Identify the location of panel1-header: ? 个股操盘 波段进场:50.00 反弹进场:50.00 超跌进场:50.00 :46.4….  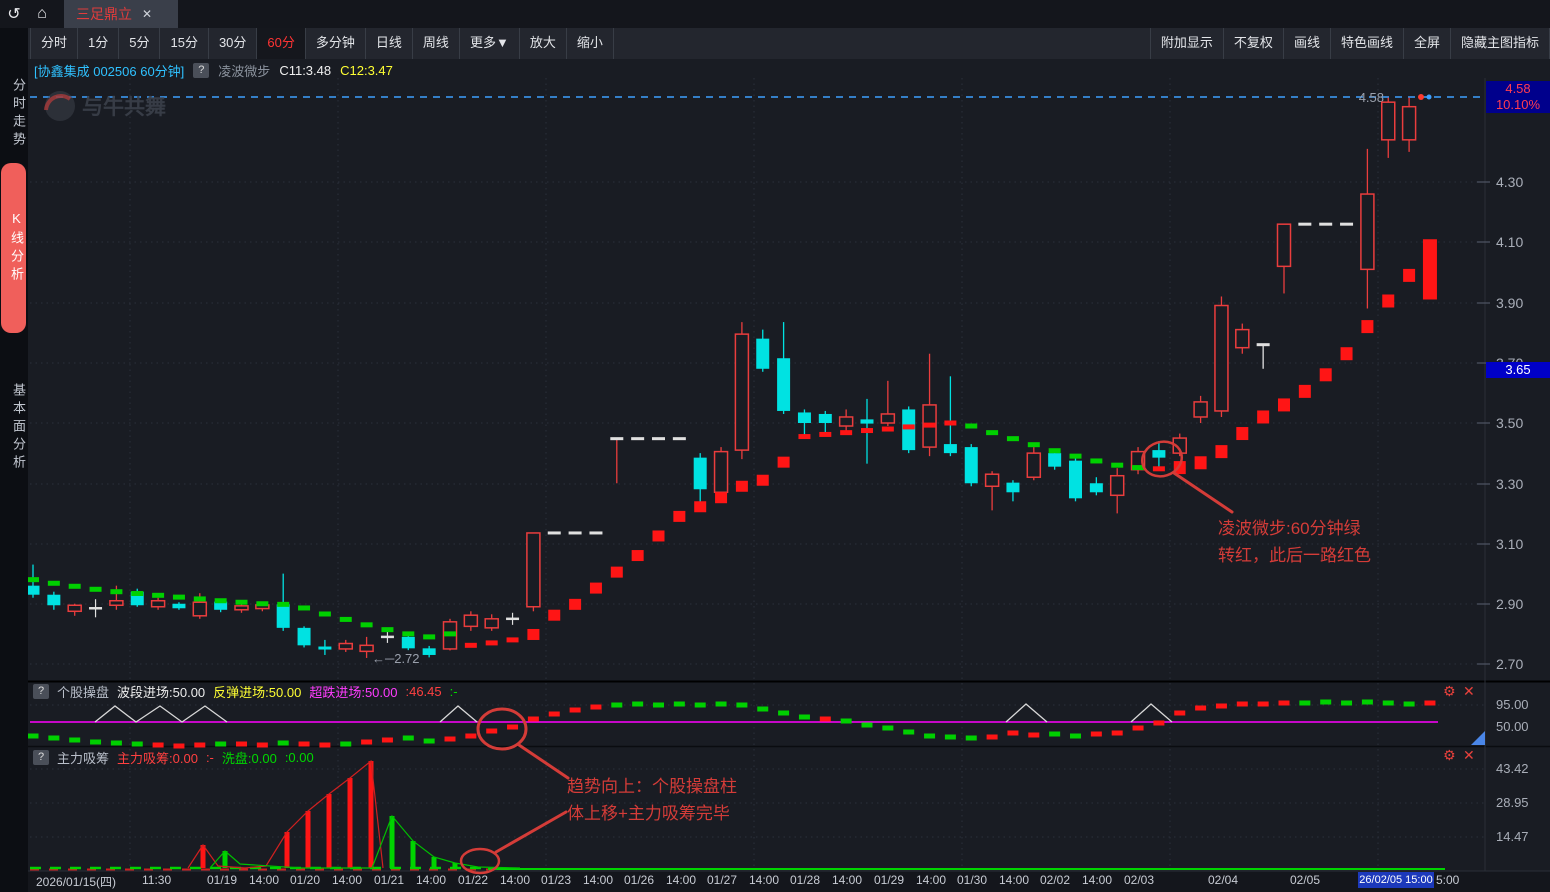
(245, 691).